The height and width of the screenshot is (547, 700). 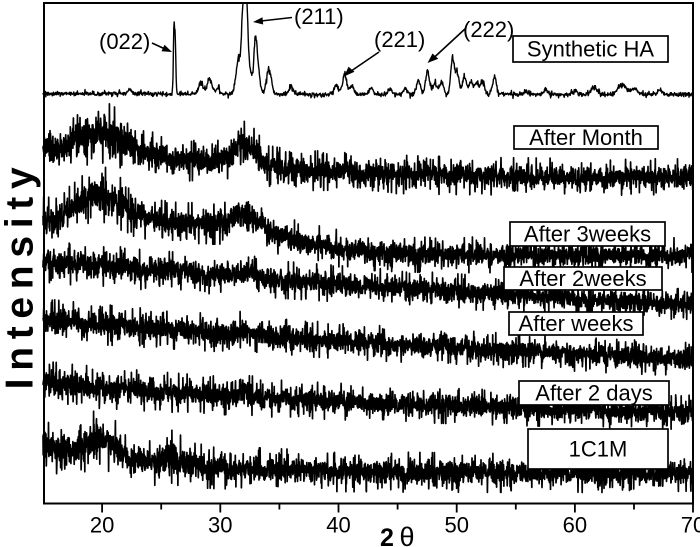 What do you see at coordinates (575, 525) in the screenshot?
I see `svg-text: 60` at bounding box center [575, 525].